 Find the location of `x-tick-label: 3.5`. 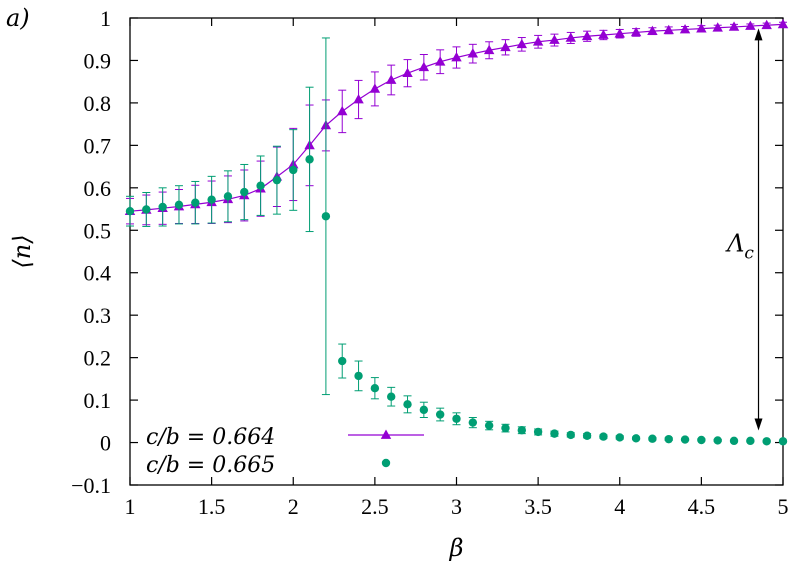

x-tick-label: 3.5 is located at coordinates (538, 506).